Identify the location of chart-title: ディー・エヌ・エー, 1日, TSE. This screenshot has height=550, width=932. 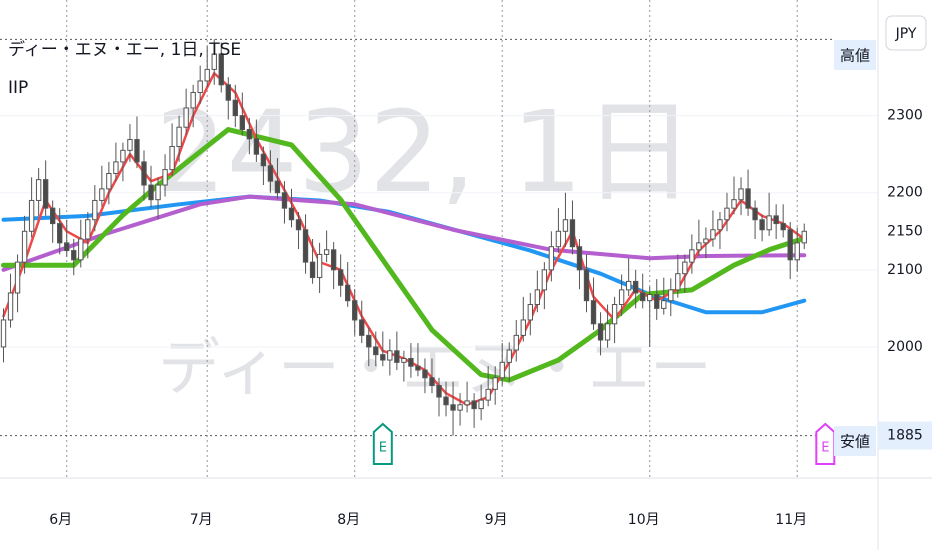
(124, 49).